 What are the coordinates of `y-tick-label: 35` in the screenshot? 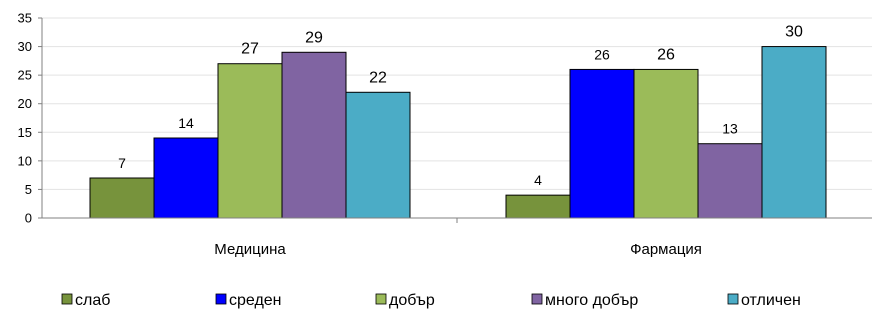 It's located at (25, 18).